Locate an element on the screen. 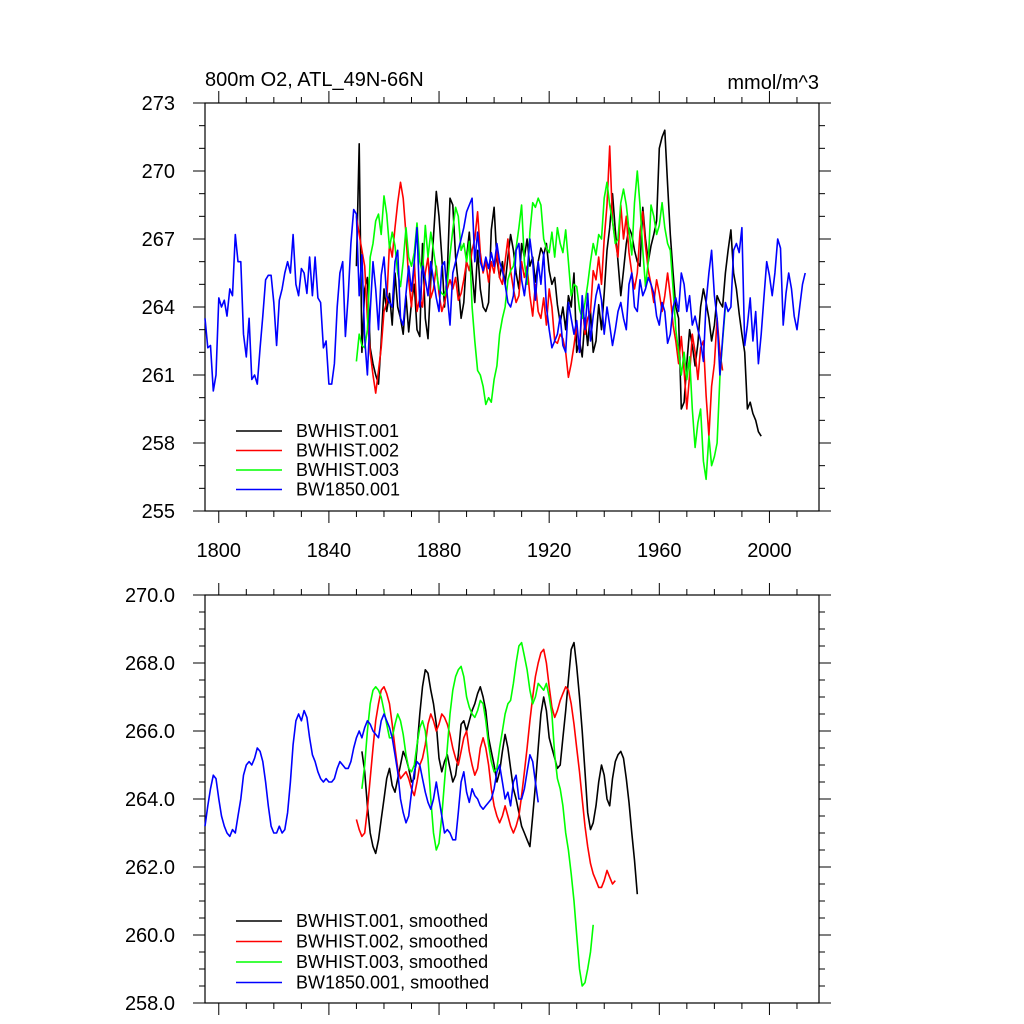  y-tick-label: 255 is located at coordinates (158, 512).